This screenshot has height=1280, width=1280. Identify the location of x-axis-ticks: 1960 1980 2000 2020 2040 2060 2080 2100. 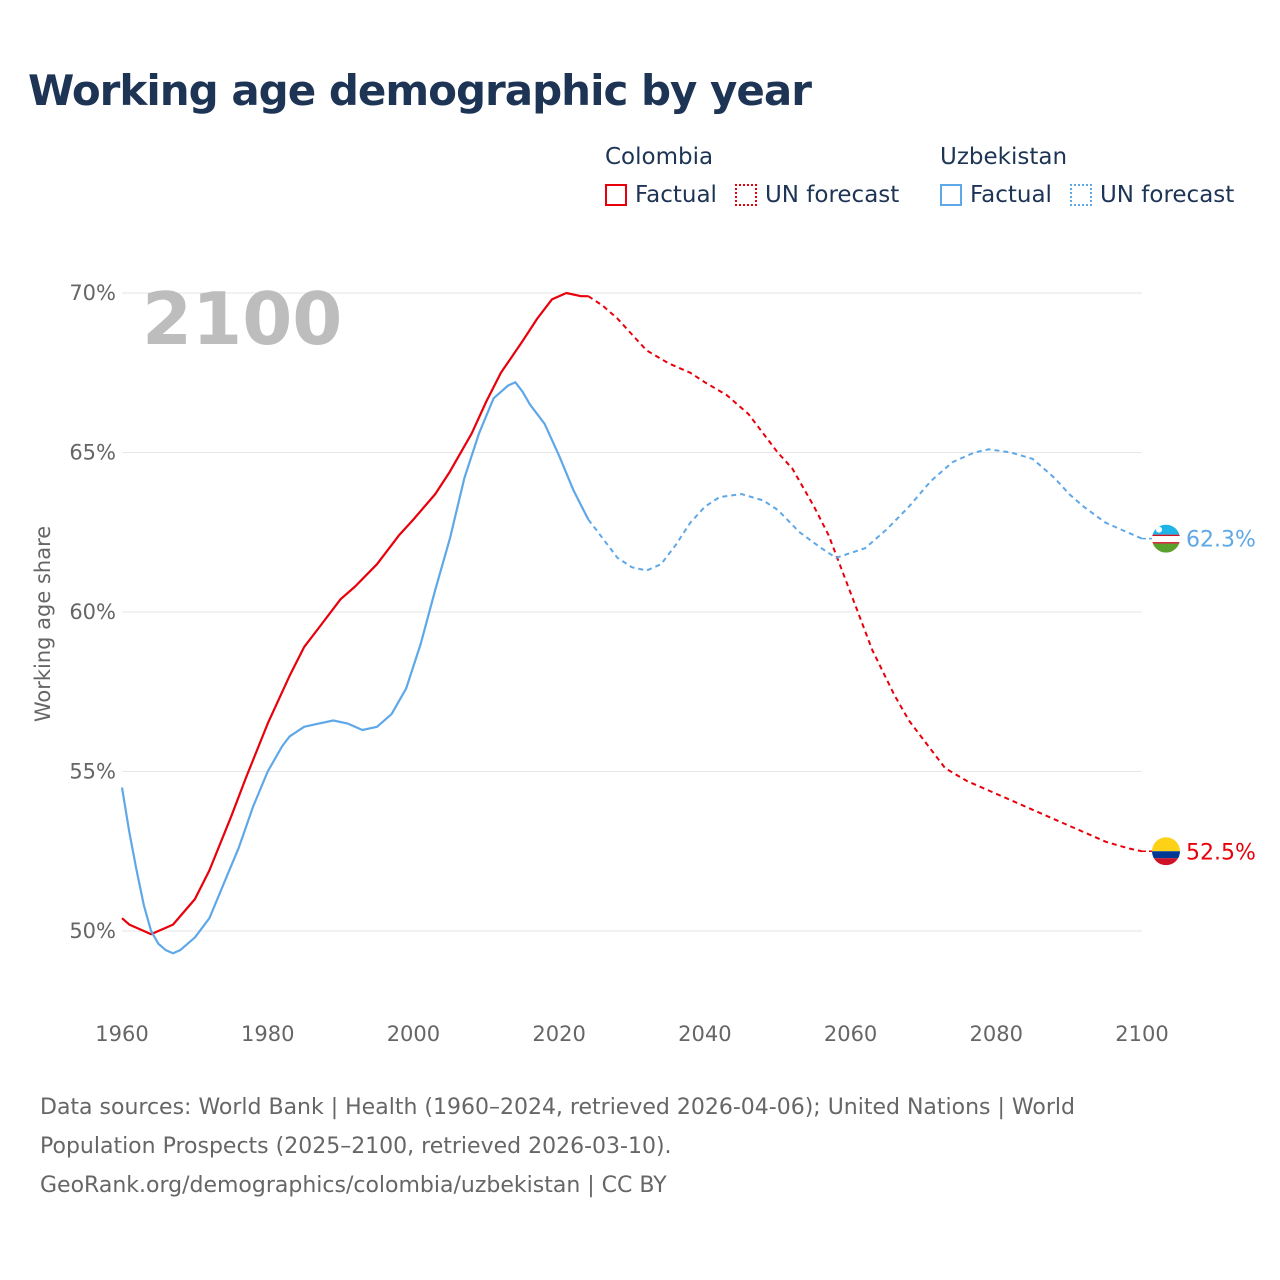
(631, 1034).